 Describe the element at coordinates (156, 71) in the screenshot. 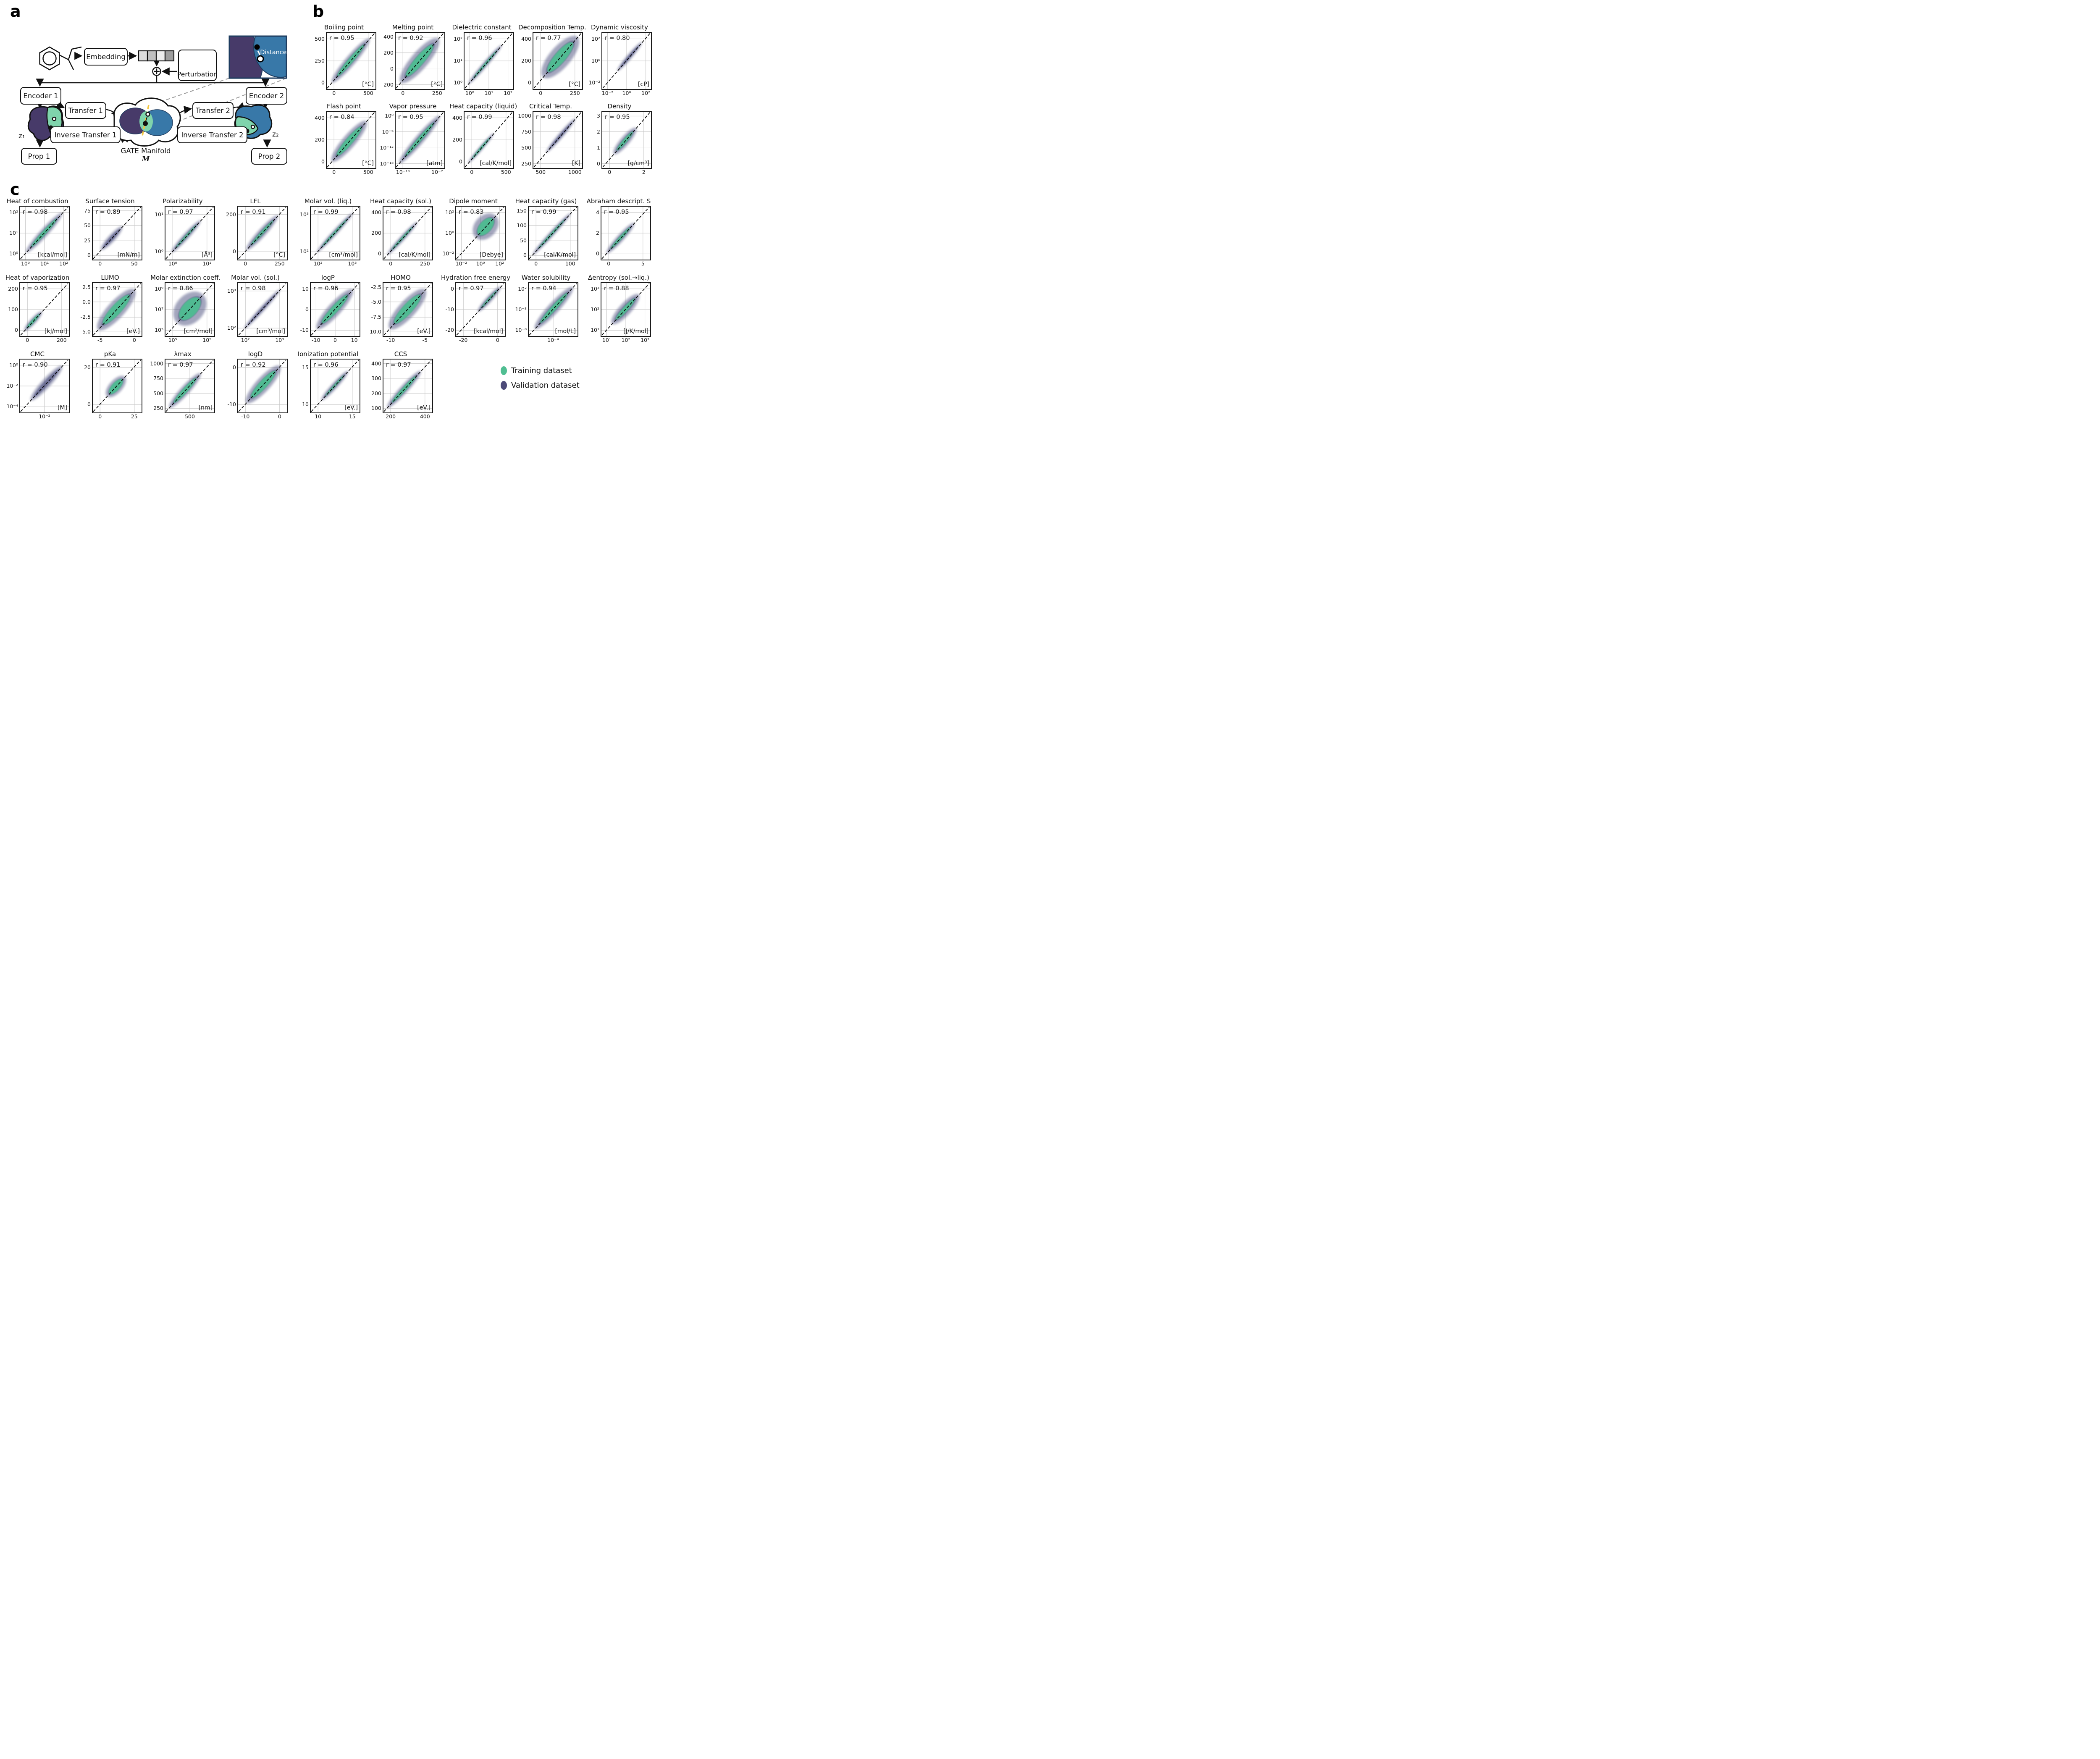

I see `add-perturbation-icon` at that location.